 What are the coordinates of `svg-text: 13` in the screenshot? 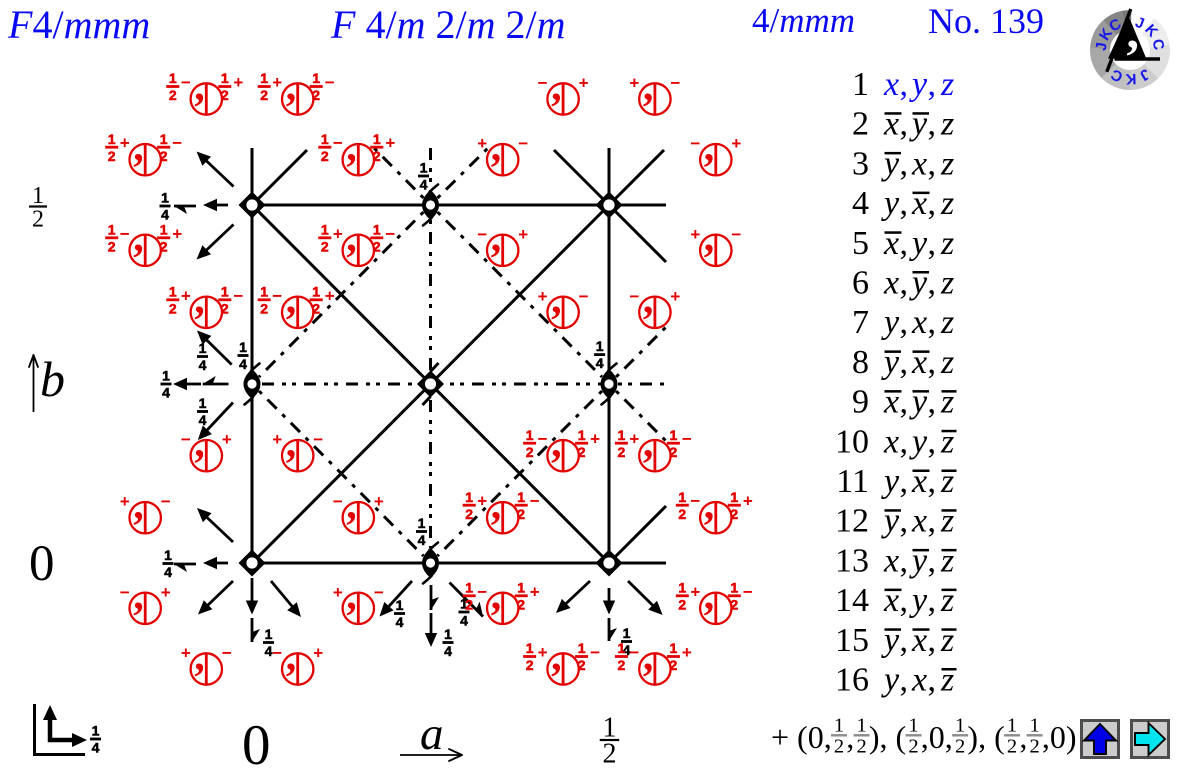 It's located at (852, 560).